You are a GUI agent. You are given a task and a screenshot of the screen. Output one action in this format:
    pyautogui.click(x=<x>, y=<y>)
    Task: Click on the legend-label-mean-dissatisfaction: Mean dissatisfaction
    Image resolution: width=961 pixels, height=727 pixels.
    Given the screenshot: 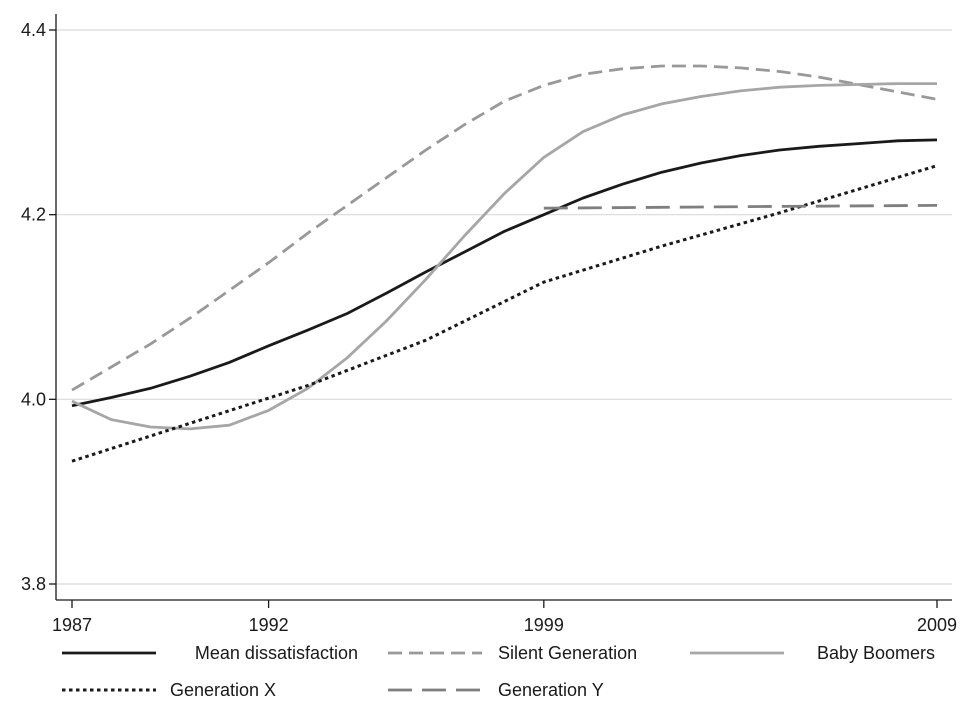 What is the action you would take?
    pyautogui.click(x=276, y=653)
    